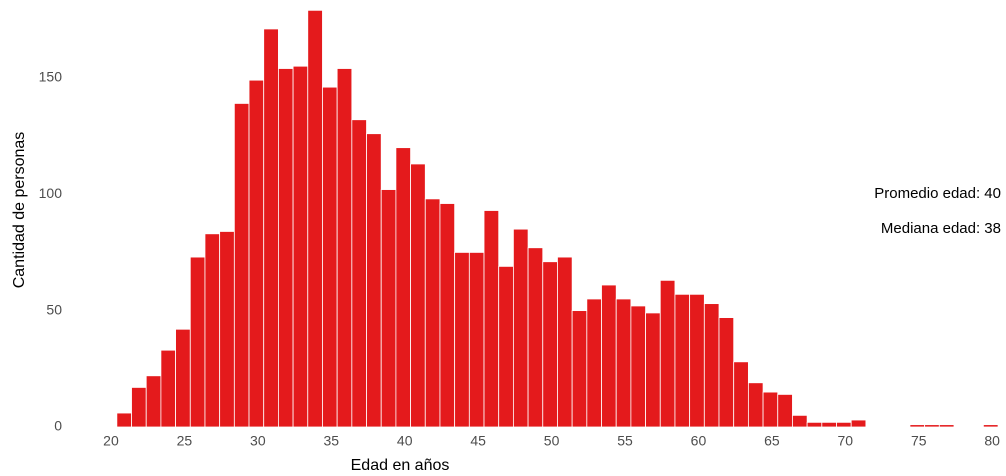 The height and width of the screenshot is (476, 1006). Describe the element at coordinates (19, 210) in the screenshot. I see `y-axis-title: Cantidad de personas` at that location.